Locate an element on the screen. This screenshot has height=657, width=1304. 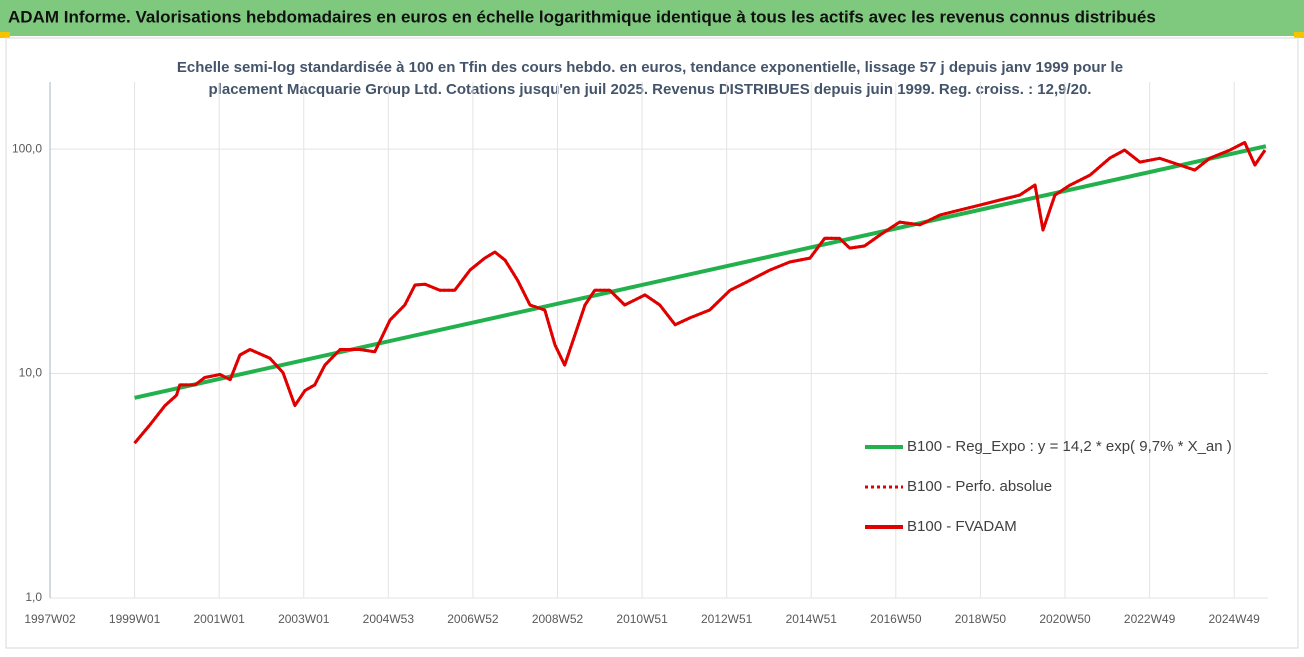
x-tick-label: 2012W51 is located at coordinates (727, 619).